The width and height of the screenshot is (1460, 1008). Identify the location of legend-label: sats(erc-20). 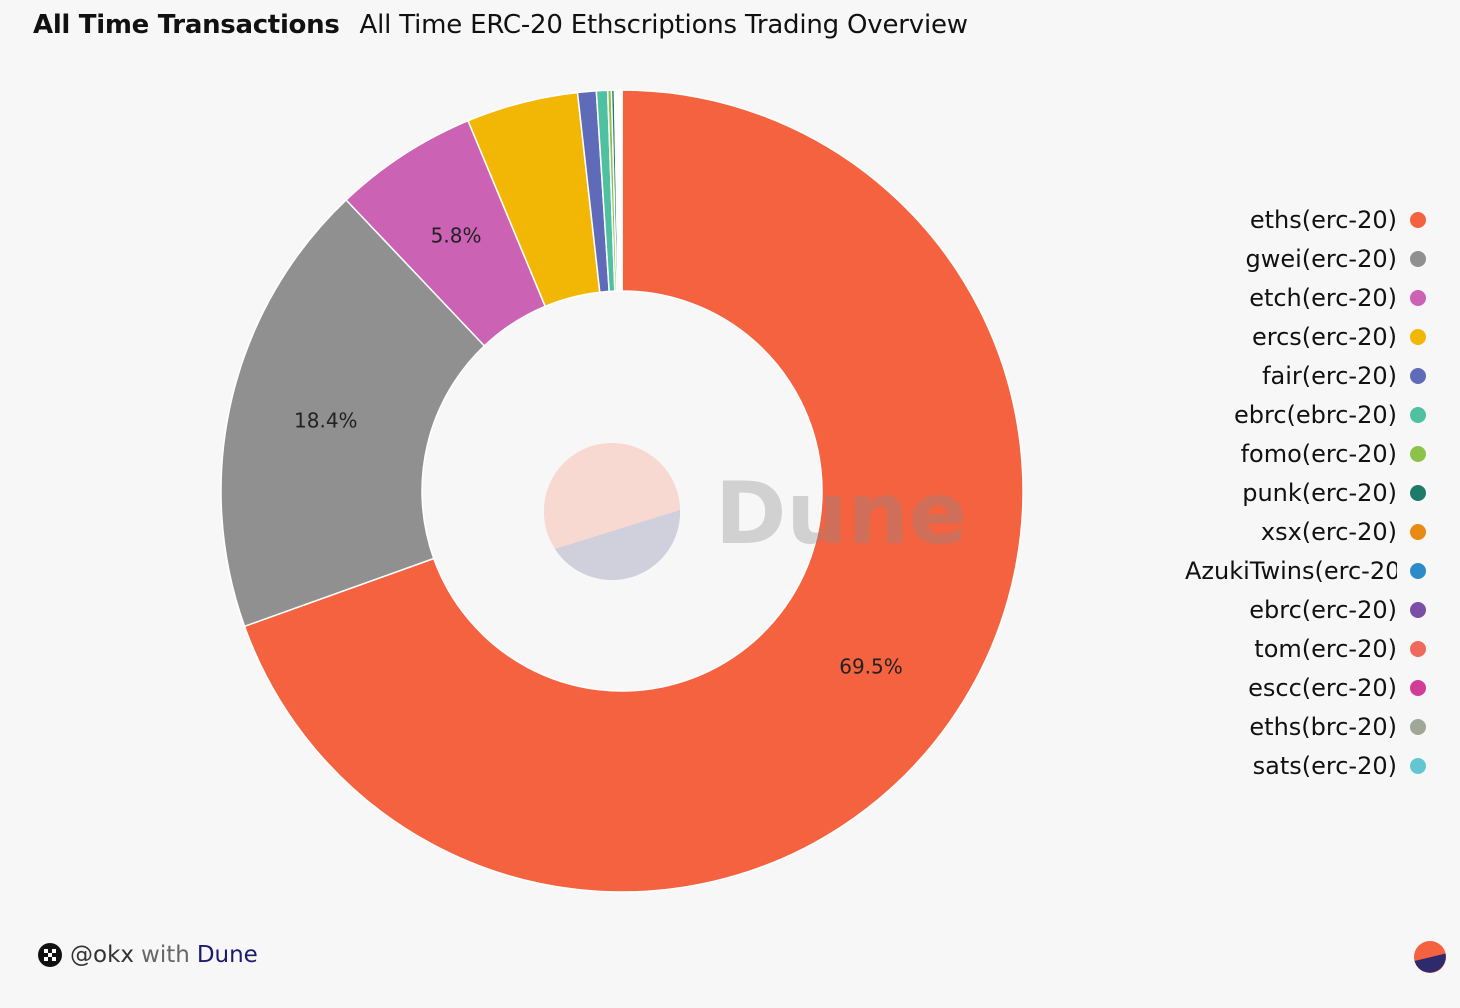
(1324, 765).